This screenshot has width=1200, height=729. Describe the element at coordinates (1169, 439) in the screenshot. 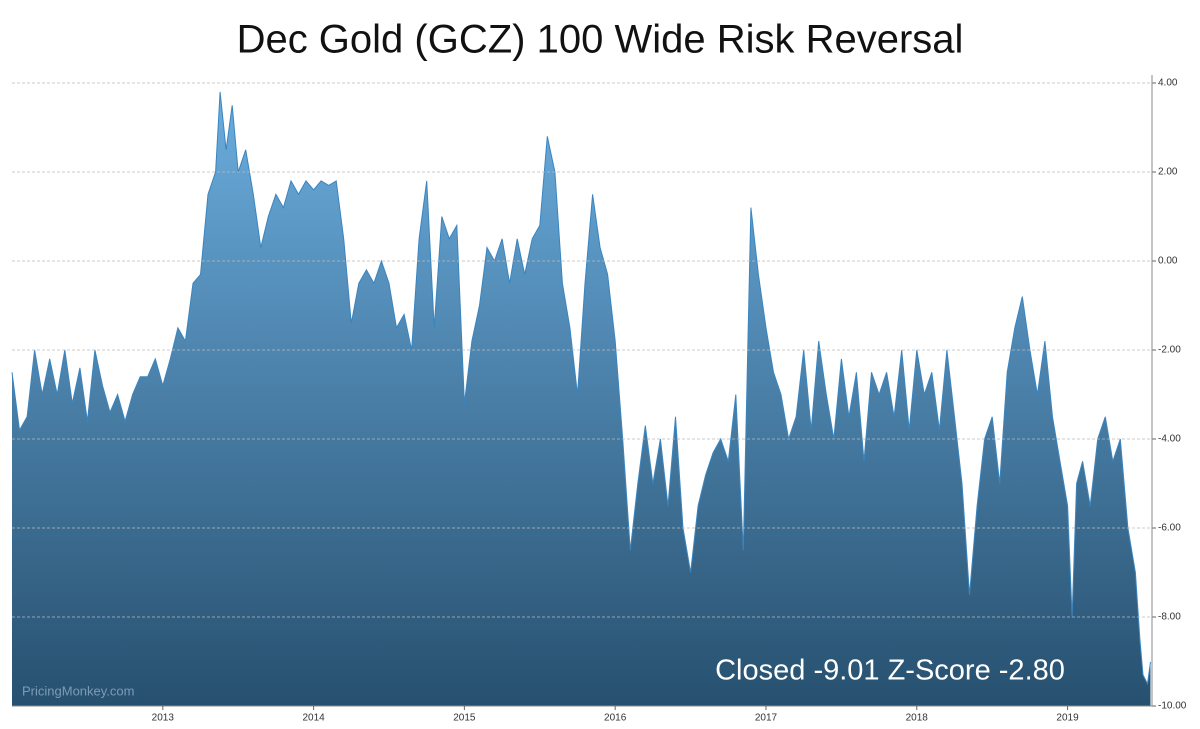

I see `y-tick-label: -4.00` at that location.